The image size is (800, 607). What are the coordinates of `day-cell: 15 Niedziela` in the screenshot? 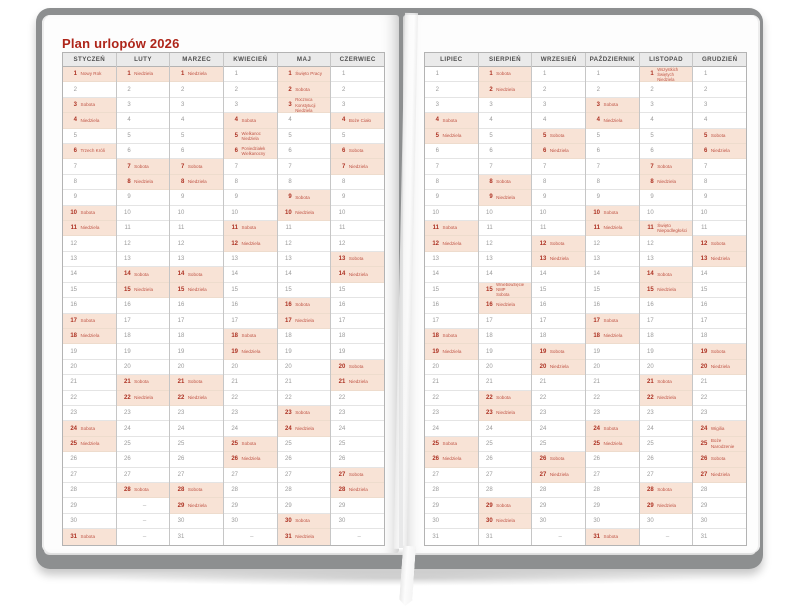 It's located at (197, 290).